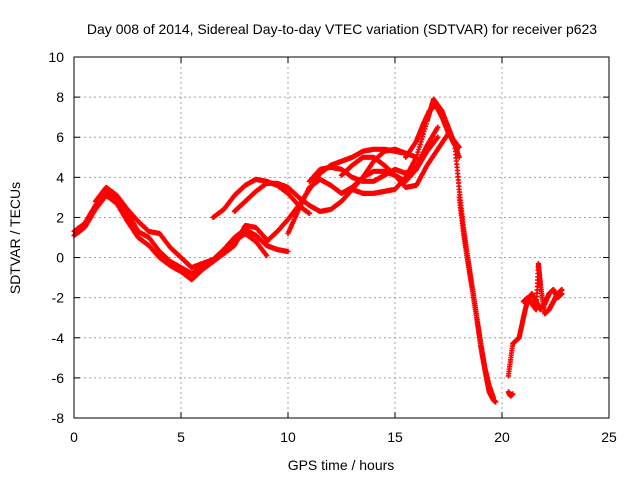  I want to click on x-tick-label: 5, so click(181, 437).